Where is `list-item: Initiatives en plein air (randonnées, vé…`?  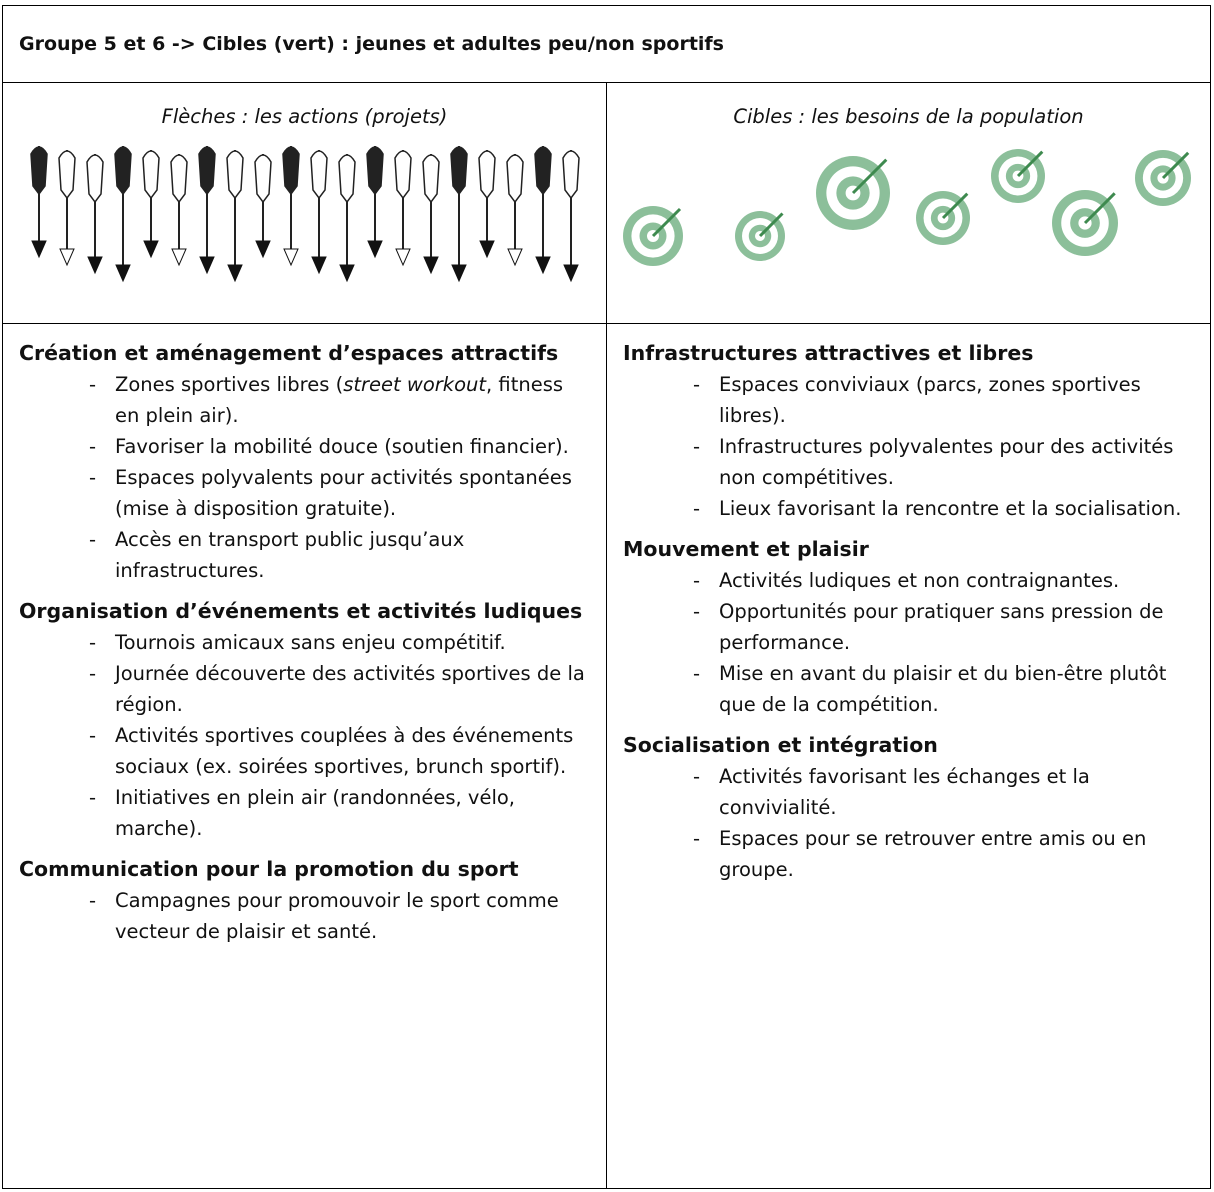 list-item: Initiatives en plein air (randonnées, vé… is located at coordinates (339, 813).